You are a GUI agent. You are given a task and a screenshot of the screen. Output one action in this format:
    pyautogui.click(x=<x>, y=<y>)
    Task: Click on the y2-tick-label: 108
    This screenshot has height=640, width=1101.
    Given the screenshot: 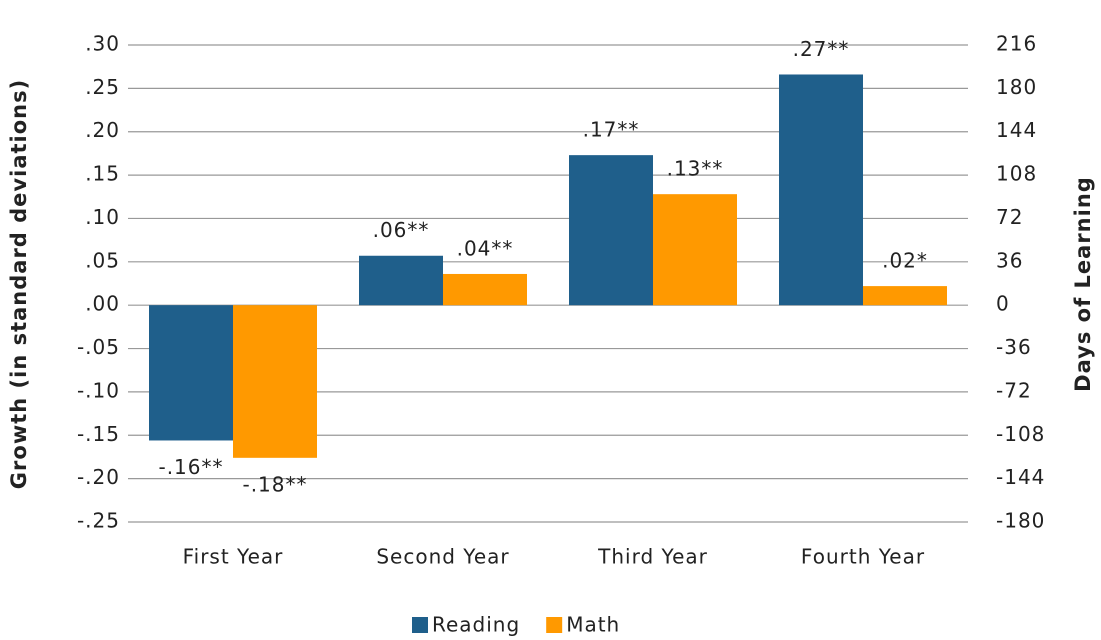 What is the action you would take?
    pyautogui.click(x=1016, y=174)
    